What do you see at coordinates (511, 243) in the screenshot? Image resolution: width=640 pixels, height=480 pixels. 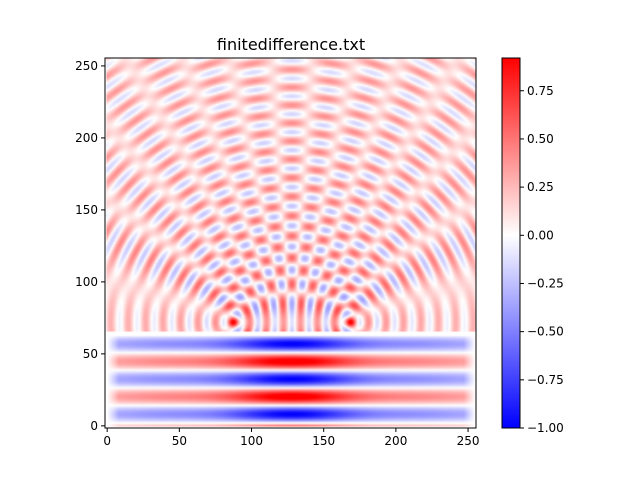 I see `colorbar-gradient` at bounding box center [511, 243].